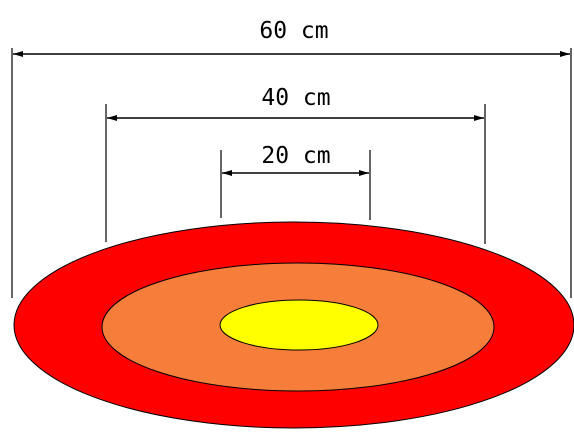  Describe the element at coordinates (295, 98) in the screenshot. I see `middle-diameter-label: 40 cm` at that location.